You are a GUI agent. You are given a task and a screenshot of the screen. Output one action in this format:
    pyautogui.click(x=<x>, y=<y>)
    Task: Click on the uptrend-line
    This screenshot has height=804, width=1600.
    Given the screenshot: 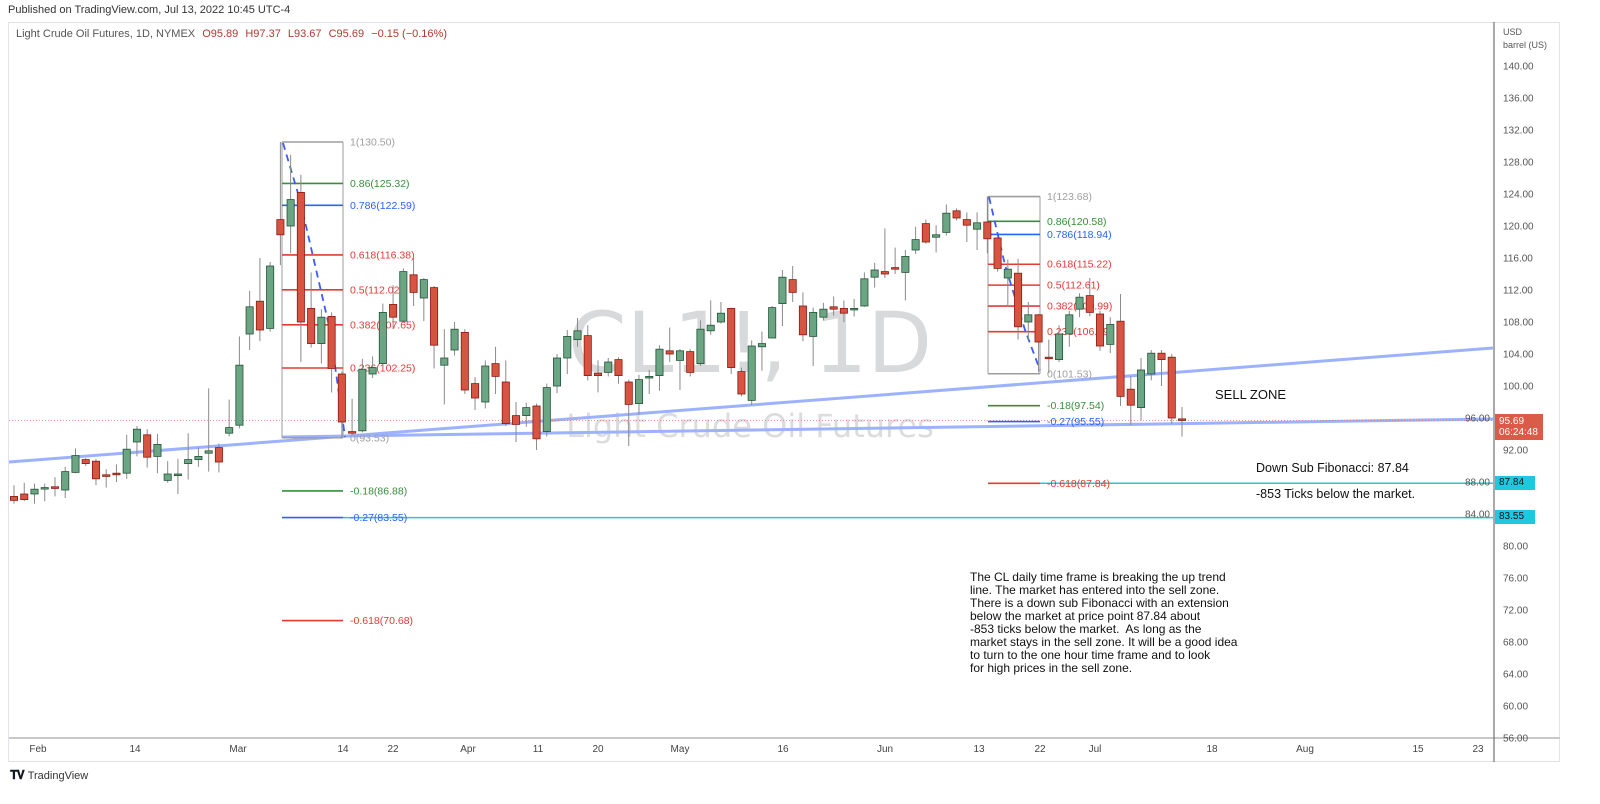 What is the action you would take?
    pyautogui.click(x=751, y=405)
    